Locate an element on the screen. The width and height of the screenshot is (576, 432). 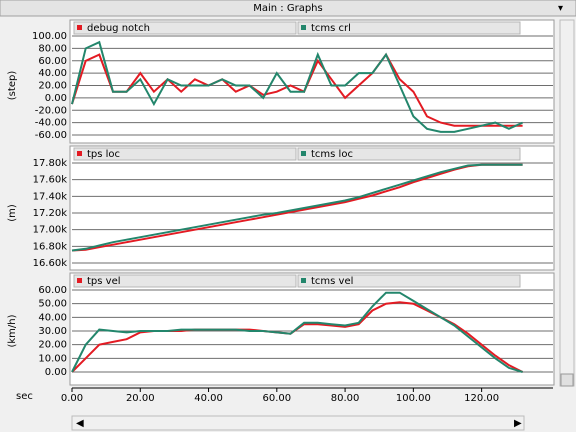
x-tick-label: 0.00 is located at coordinates (72, 398).